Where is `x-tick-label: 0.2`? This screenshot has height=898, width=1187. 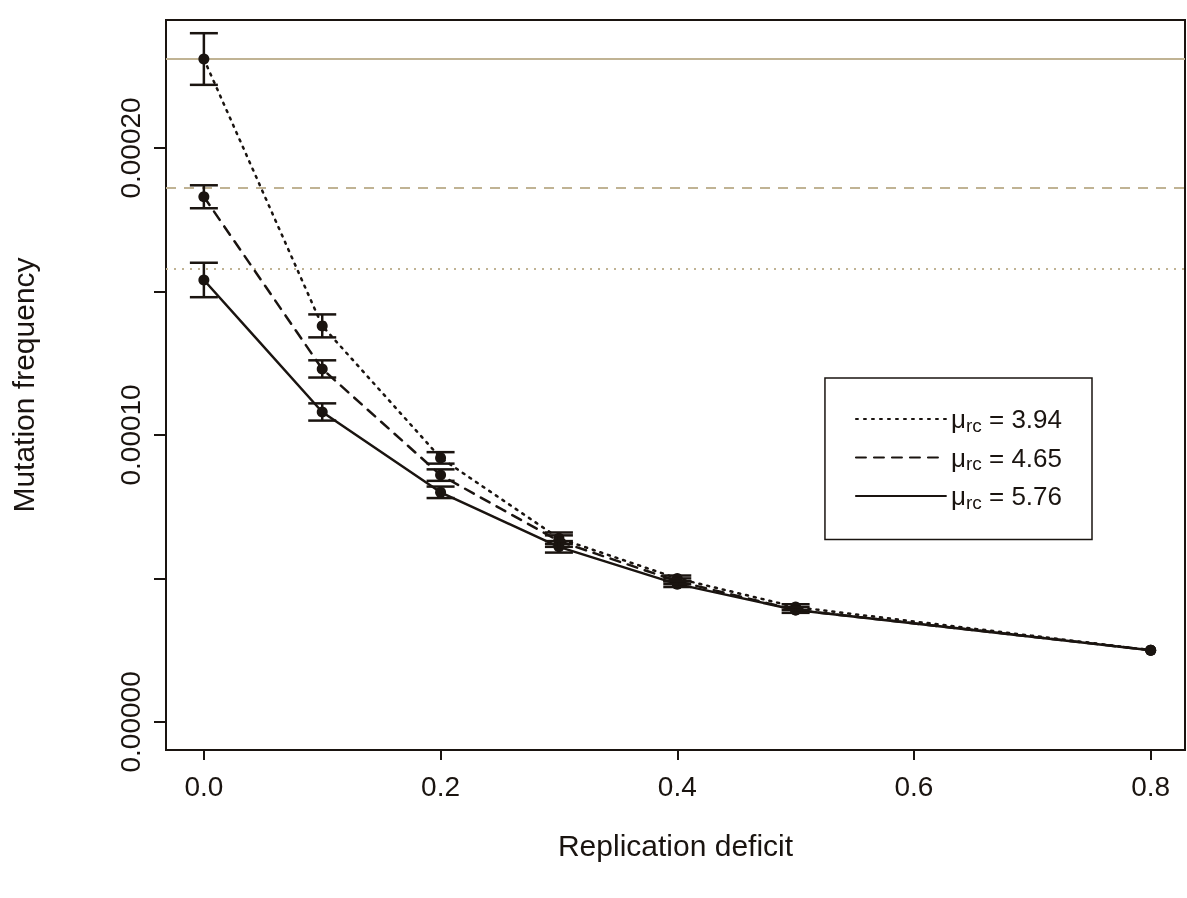 x-tick-label: 0.2 is located at coordinates (441, 786).